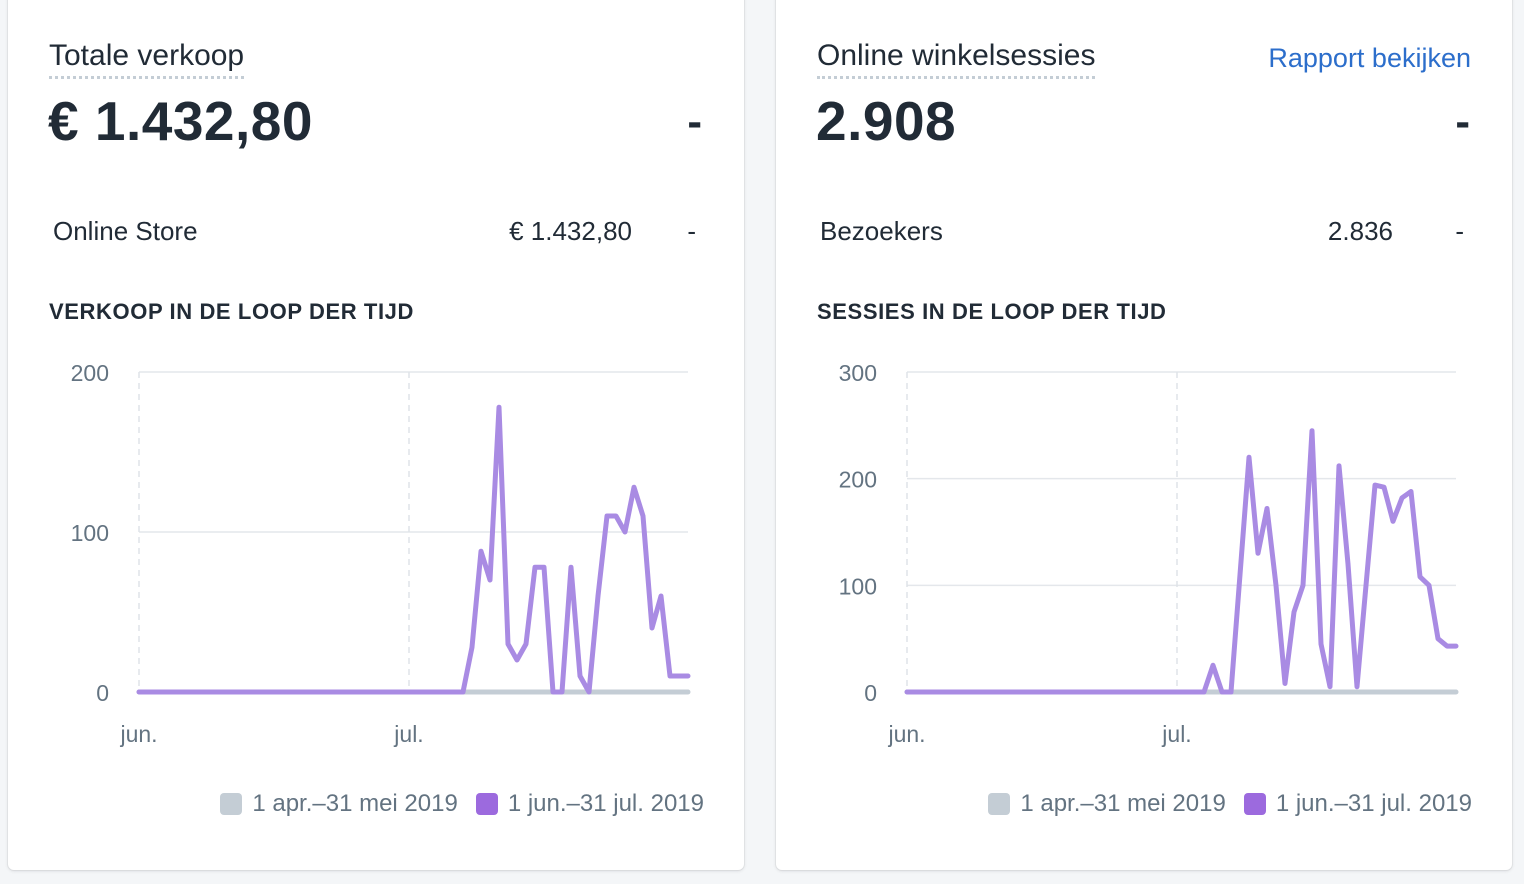  Describe the element at coordinates (1462, 121) in the screenshot. I see `sessions-change: -` at that location.